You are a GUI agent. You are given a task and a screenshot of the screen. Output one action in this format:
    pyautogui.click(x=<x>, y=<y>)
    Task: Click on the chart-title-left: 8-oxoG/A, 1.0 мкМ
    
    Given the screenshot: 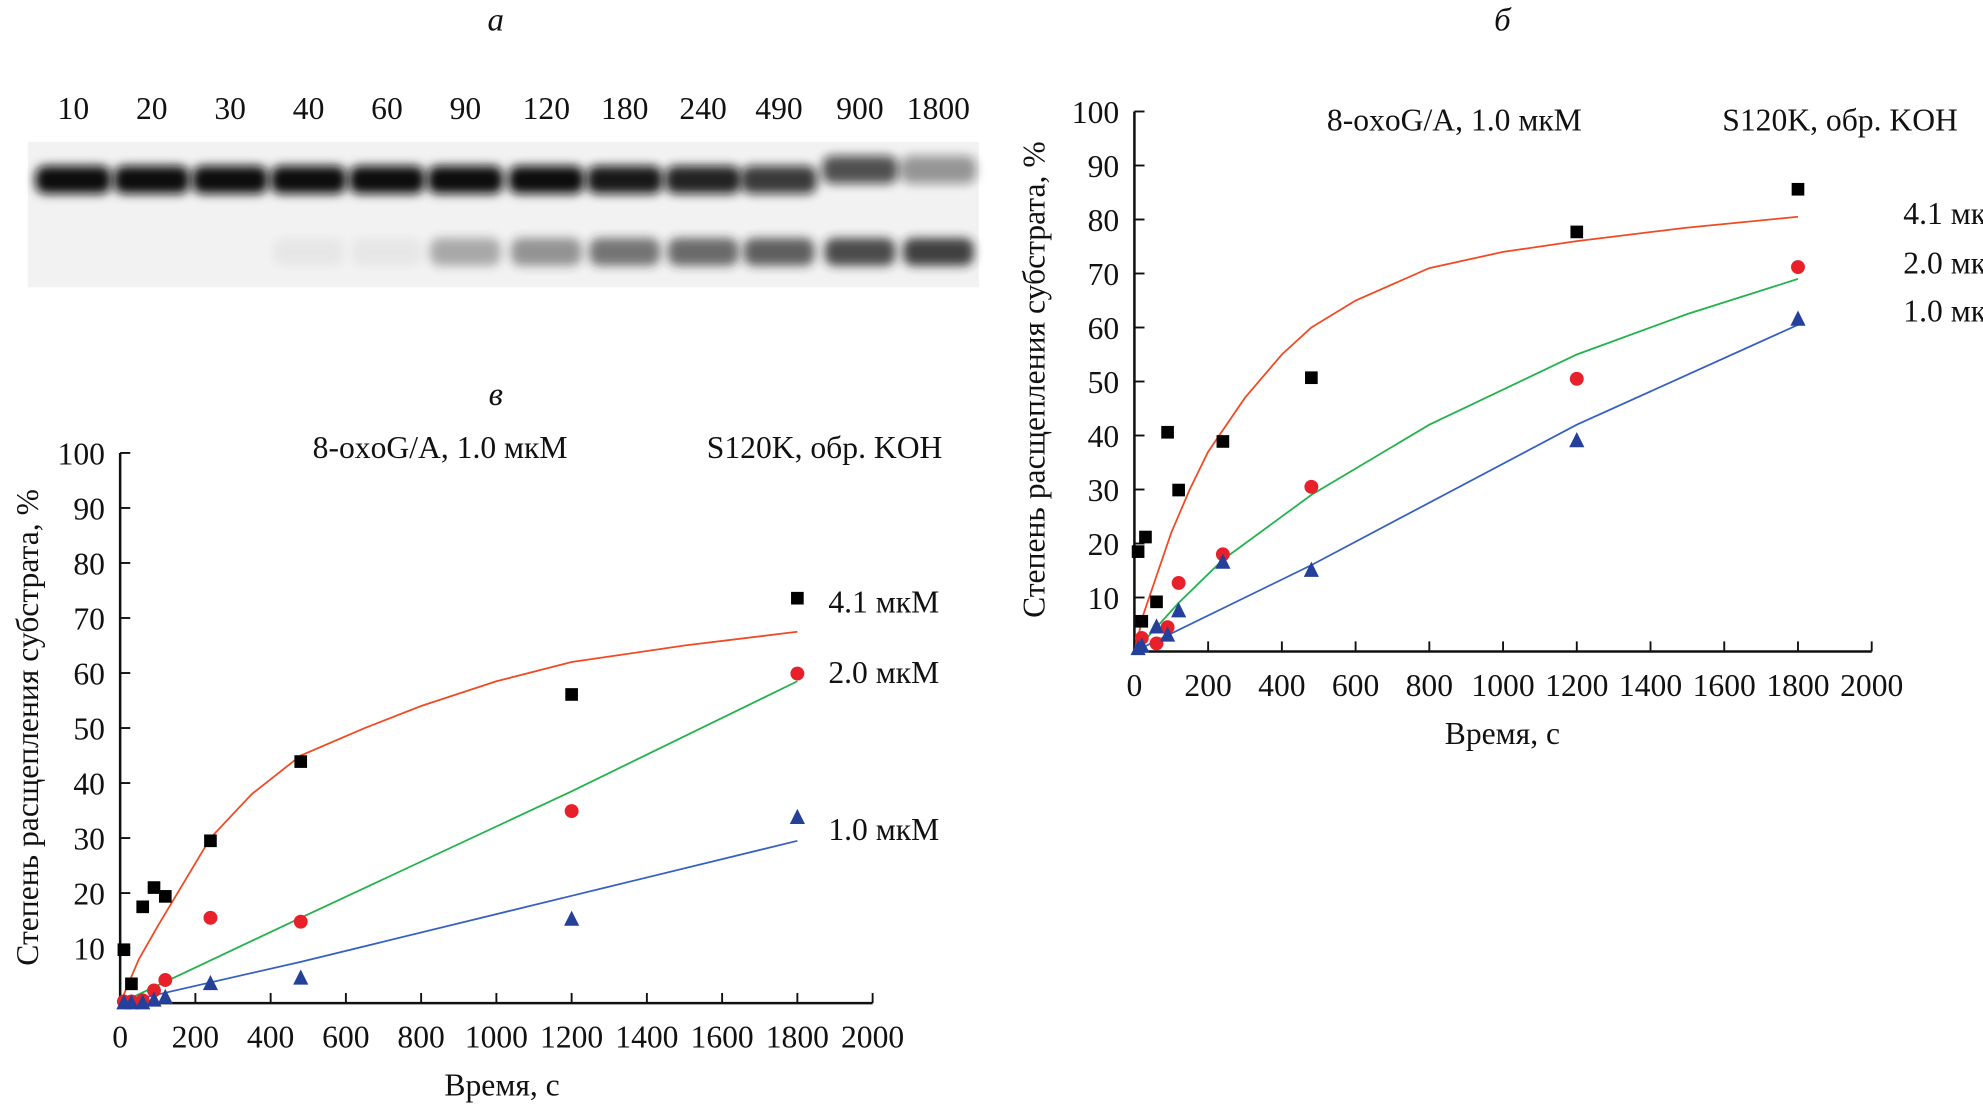 What is the action you would take?
    pyautogui.click(x=440, y=447)
    